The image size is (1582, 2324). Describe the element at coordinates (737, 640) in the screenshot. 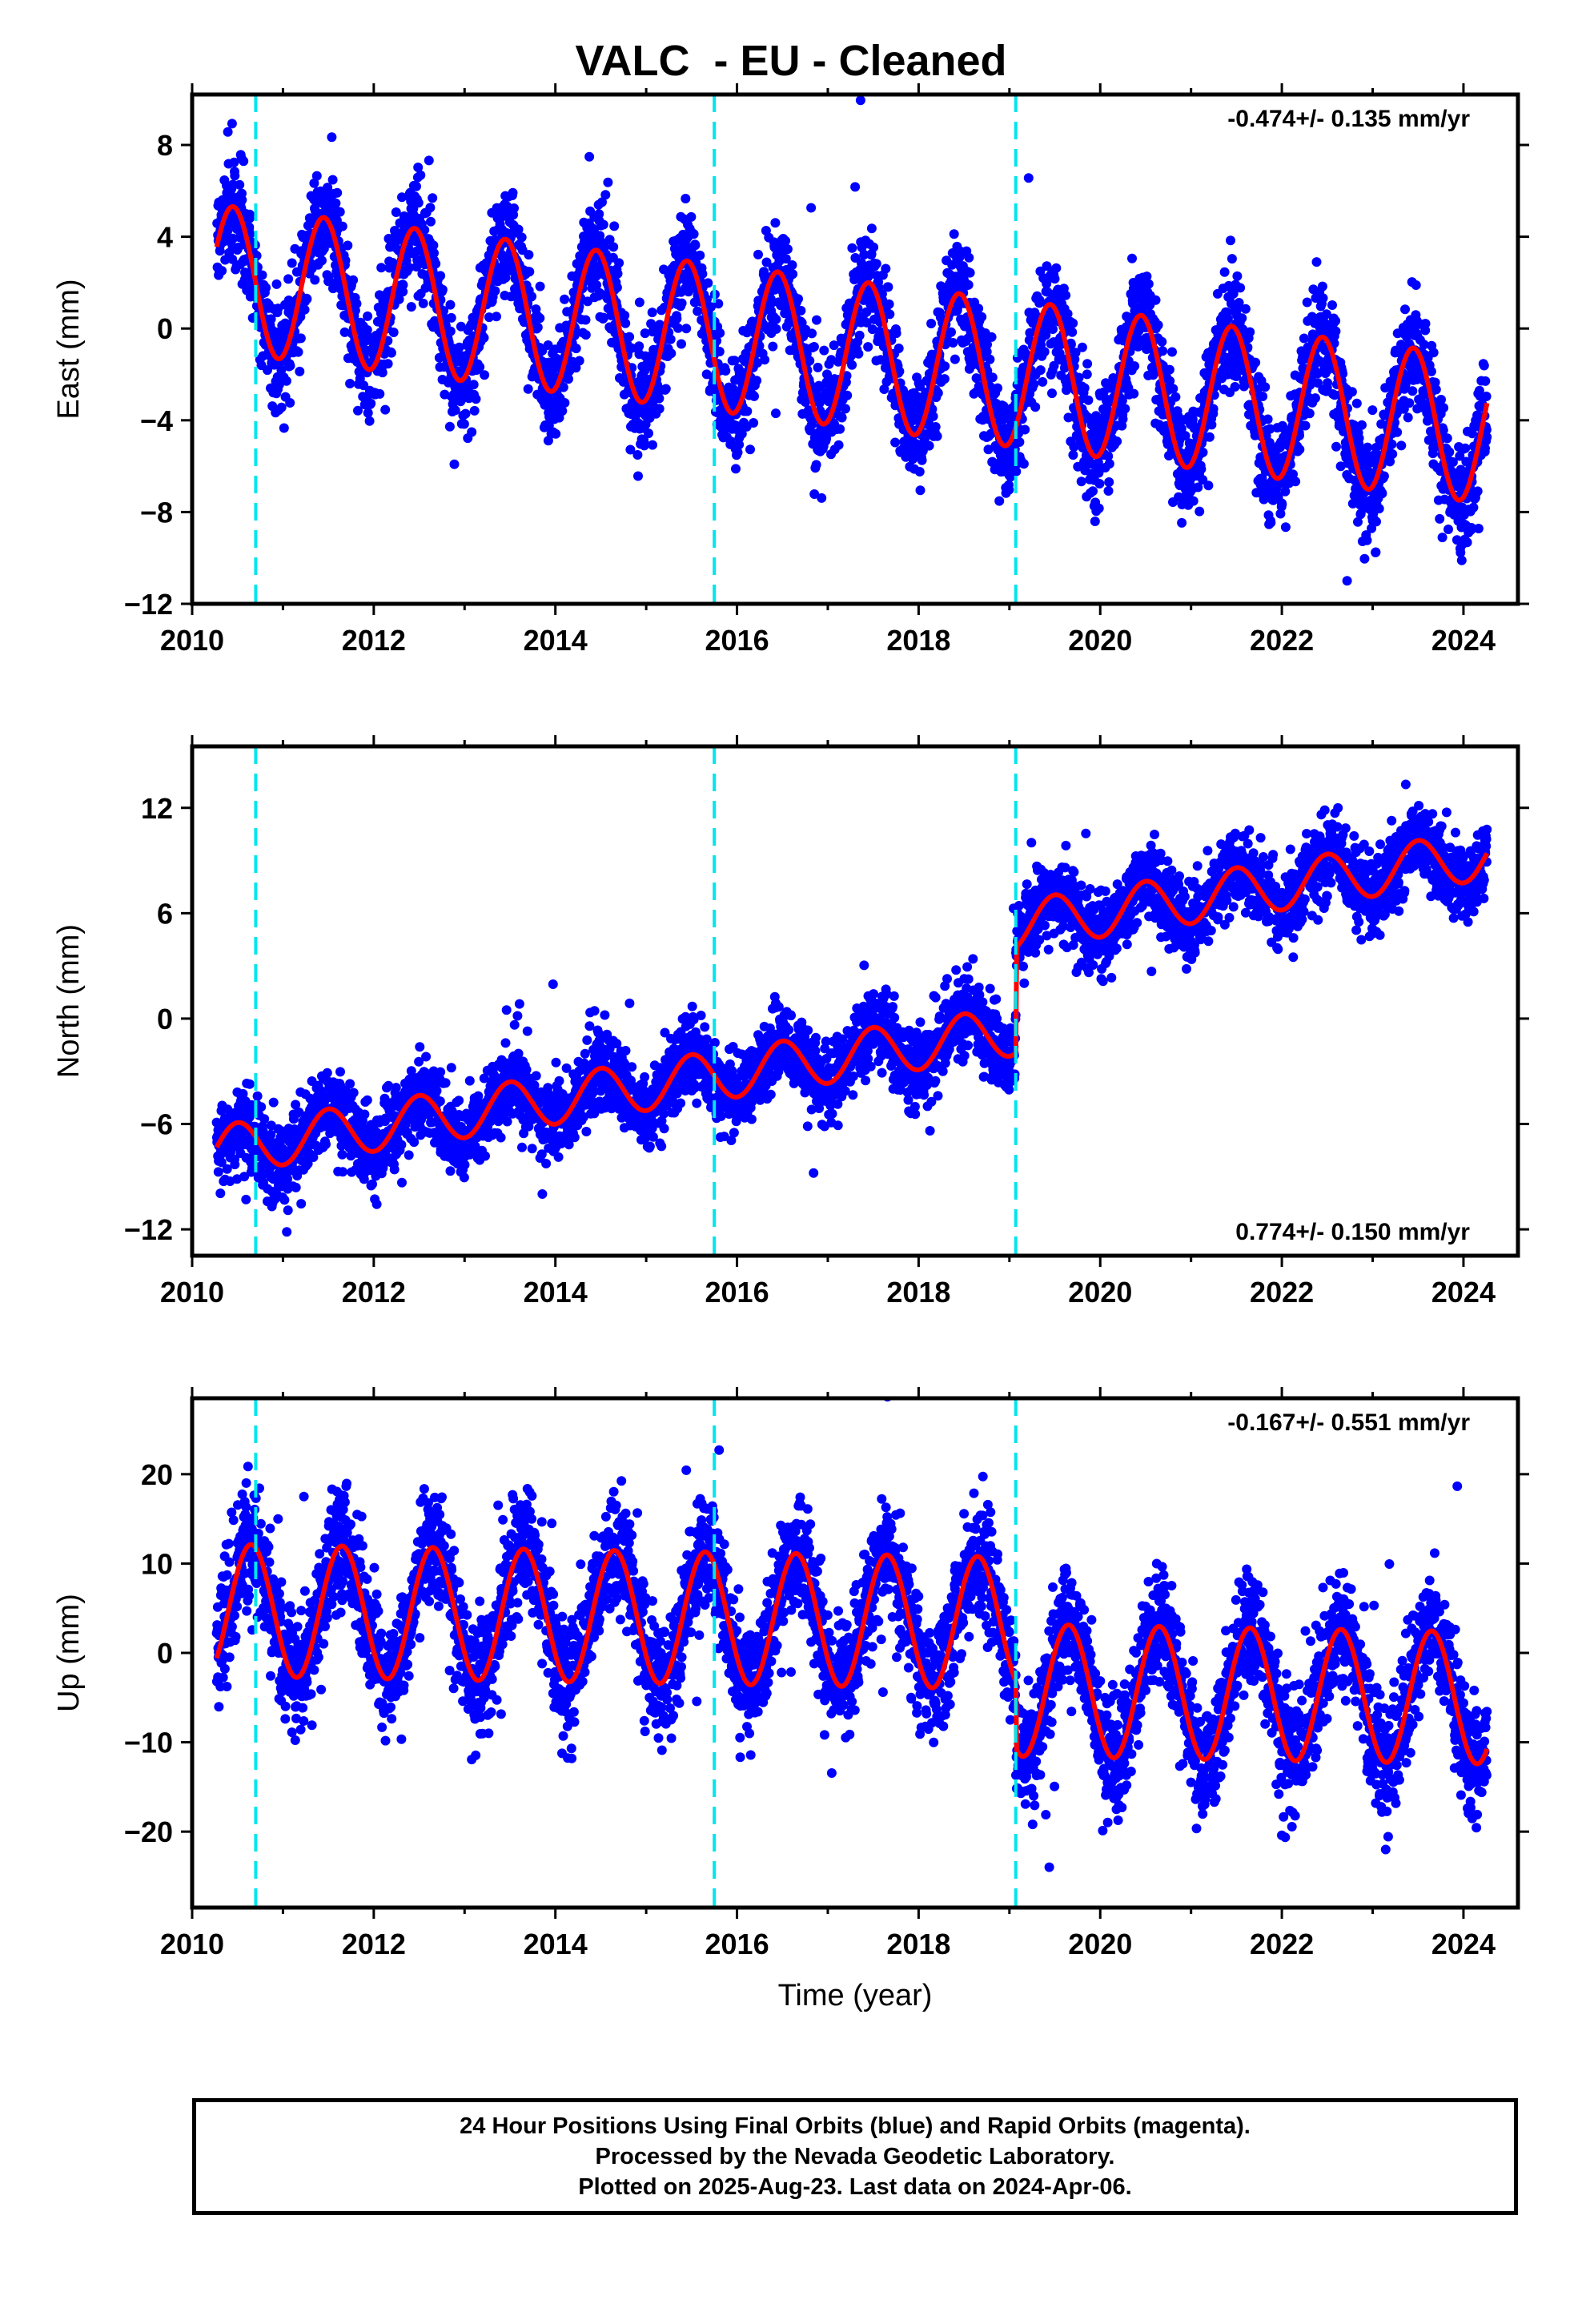

I see `x-tick-label: 2016` at that location.